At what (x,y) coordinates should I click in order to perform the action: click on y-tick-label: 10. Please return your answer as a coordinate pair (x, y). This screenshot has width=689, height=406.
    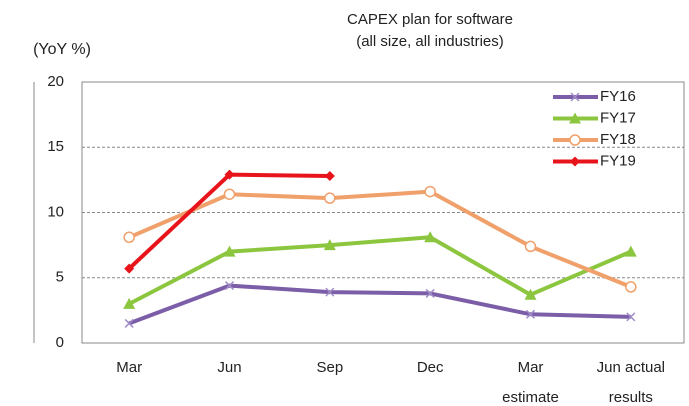
    Looking at the image, I should click on (55, 211).